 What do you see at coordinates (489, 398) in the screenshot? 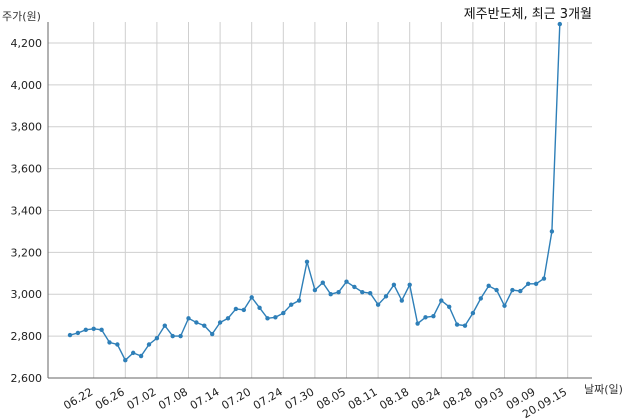
I see `x-tick-label: 09.03` at bounding box center [489, 398].